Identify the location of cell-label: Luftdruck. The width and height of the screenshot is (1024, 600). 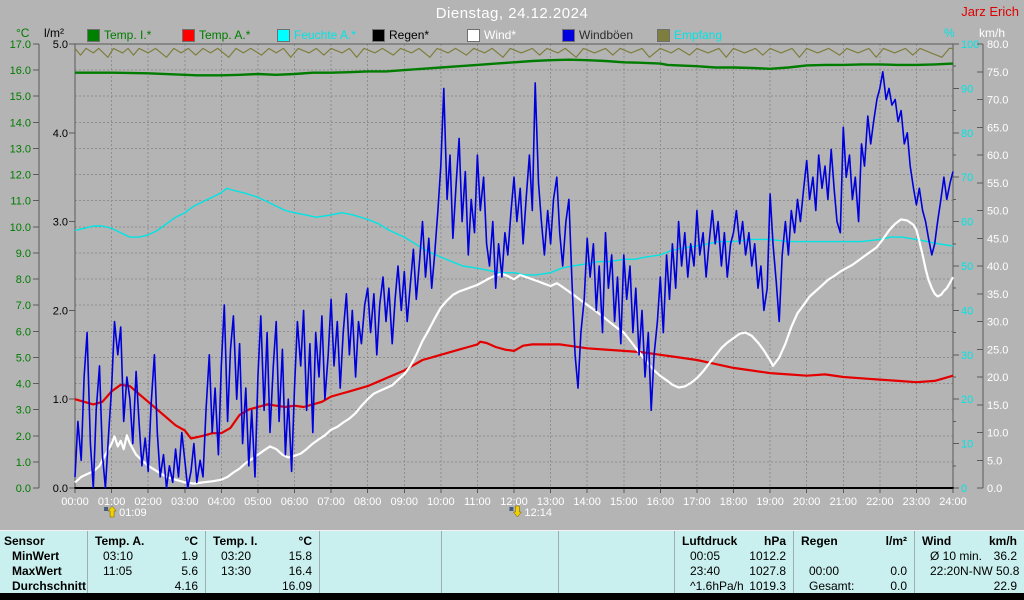
(710, 540).